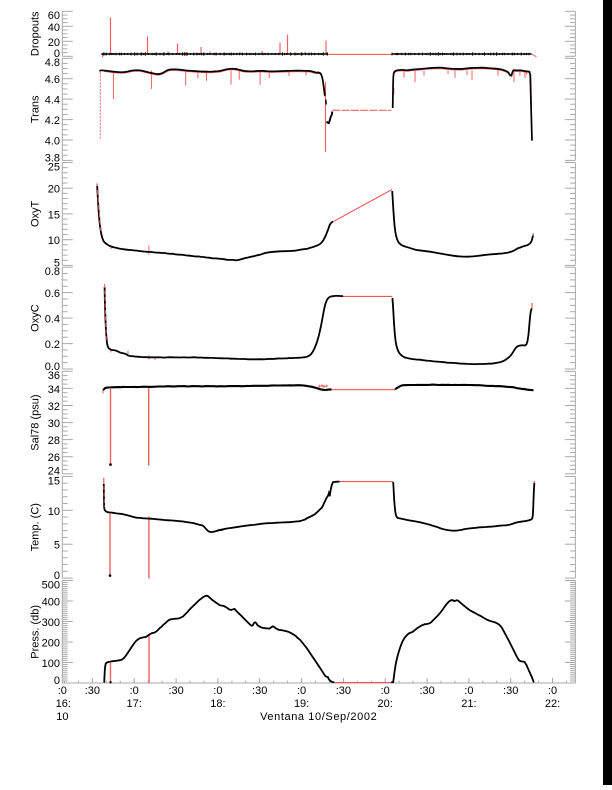 The image size is (612, 790). Describe the element at coordinates (217, 704) in the screenshot. I see `svg-text: 18:` at that location.